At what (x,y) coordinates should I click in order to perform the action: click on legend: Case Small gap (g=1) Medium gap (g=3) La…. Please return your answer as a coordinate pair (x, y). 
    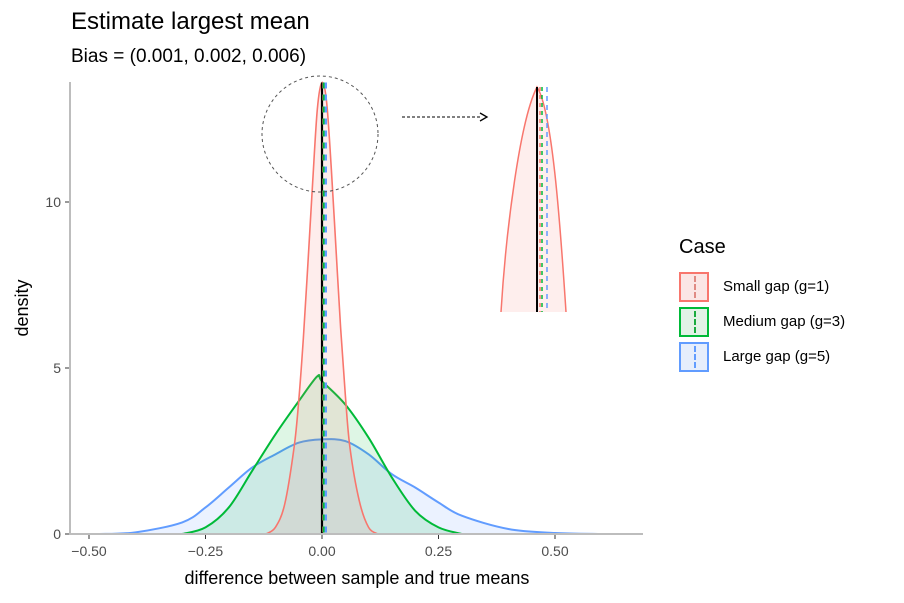
    Looking at the image, I should click on (762, 305).